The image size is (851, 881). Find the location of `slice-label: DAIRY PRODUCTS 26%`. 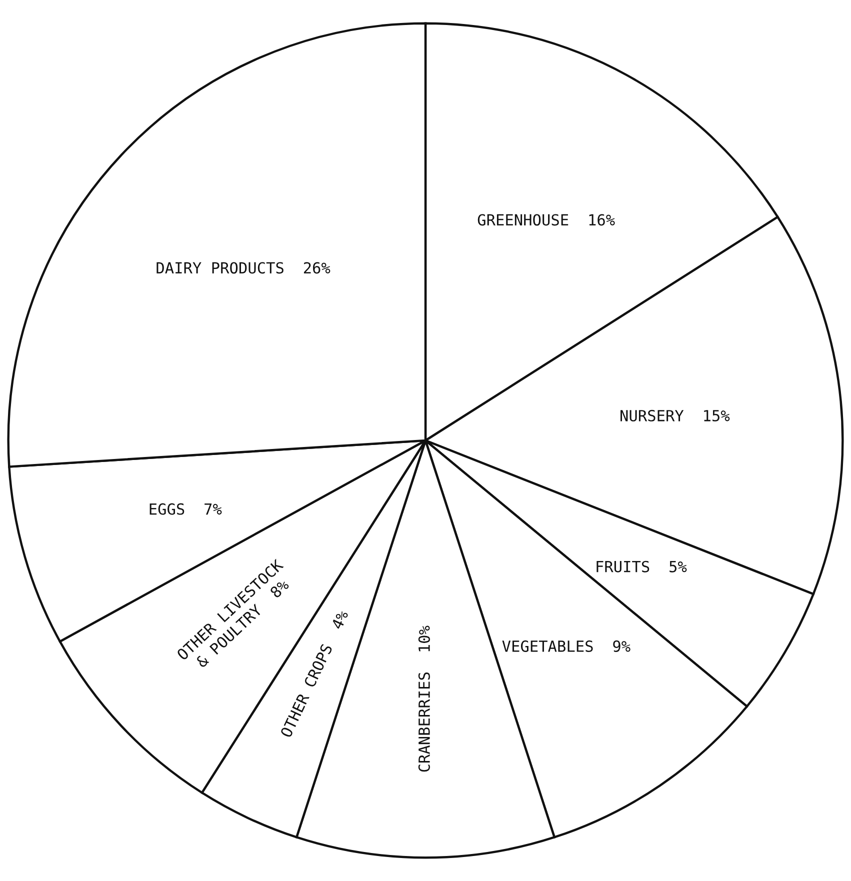

slice-label: DAIRY PRODUCTS 26% is located at coordinates (243, 268).